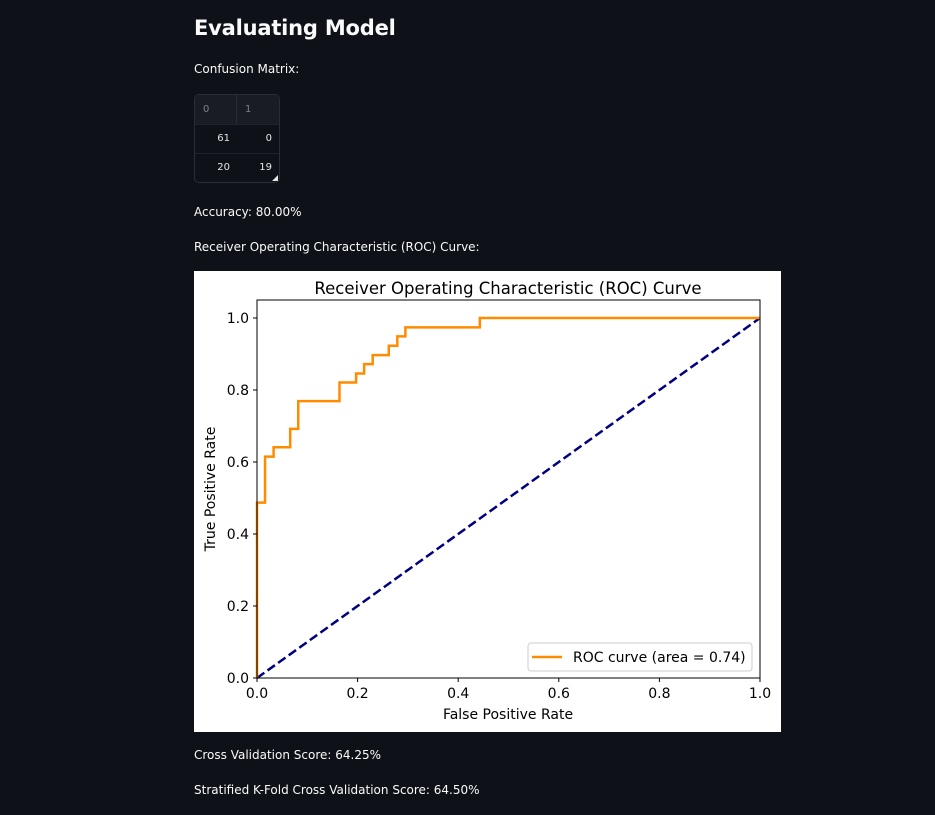 This screenshot has height=815, width=935. I want to click on legend-box, so click(640, 657).